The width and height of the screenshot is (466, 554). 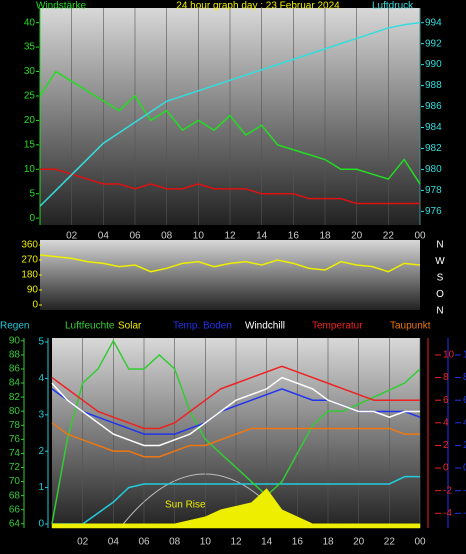 I want to click on y-tick-label: 988, so click(x=433, y=85).